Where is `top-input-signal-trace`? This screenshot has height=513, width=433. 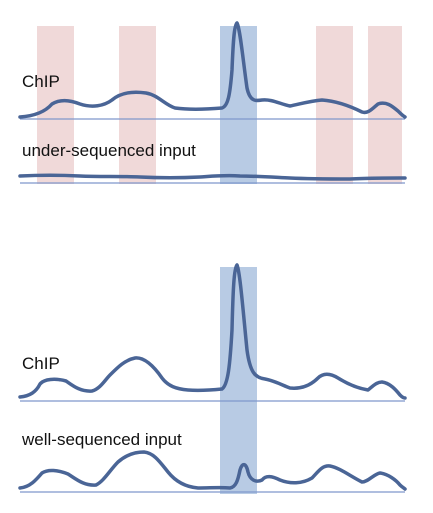 top-input-signal-trace is located at coordinates (212, 177).